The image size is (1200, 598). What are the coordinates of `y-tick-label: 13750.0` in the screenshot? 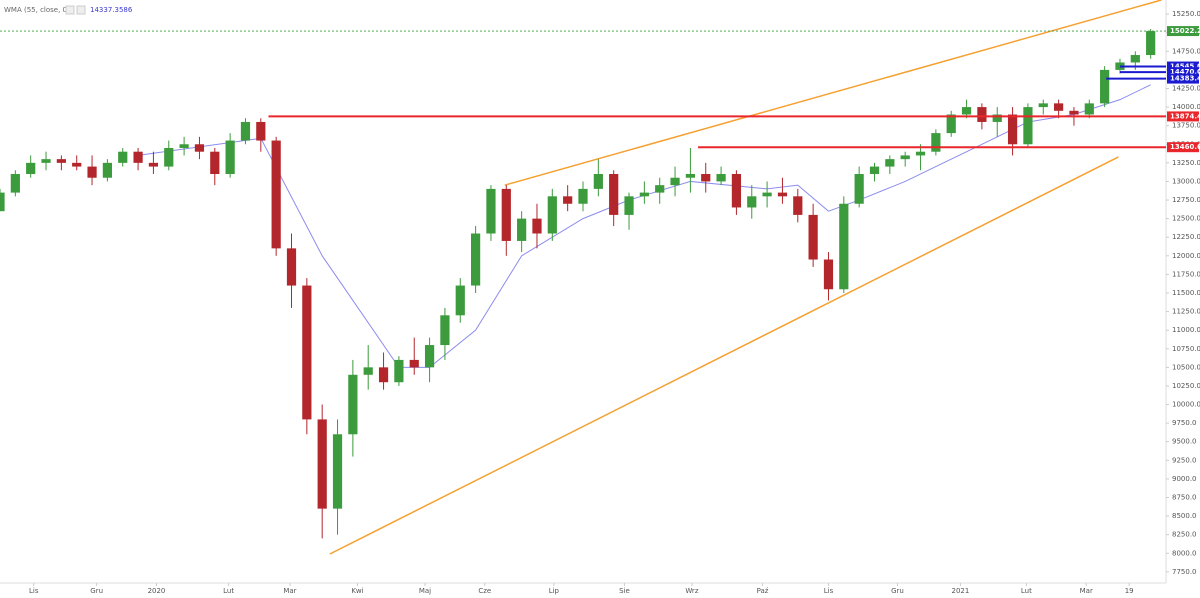 It's located at (1186, 126).